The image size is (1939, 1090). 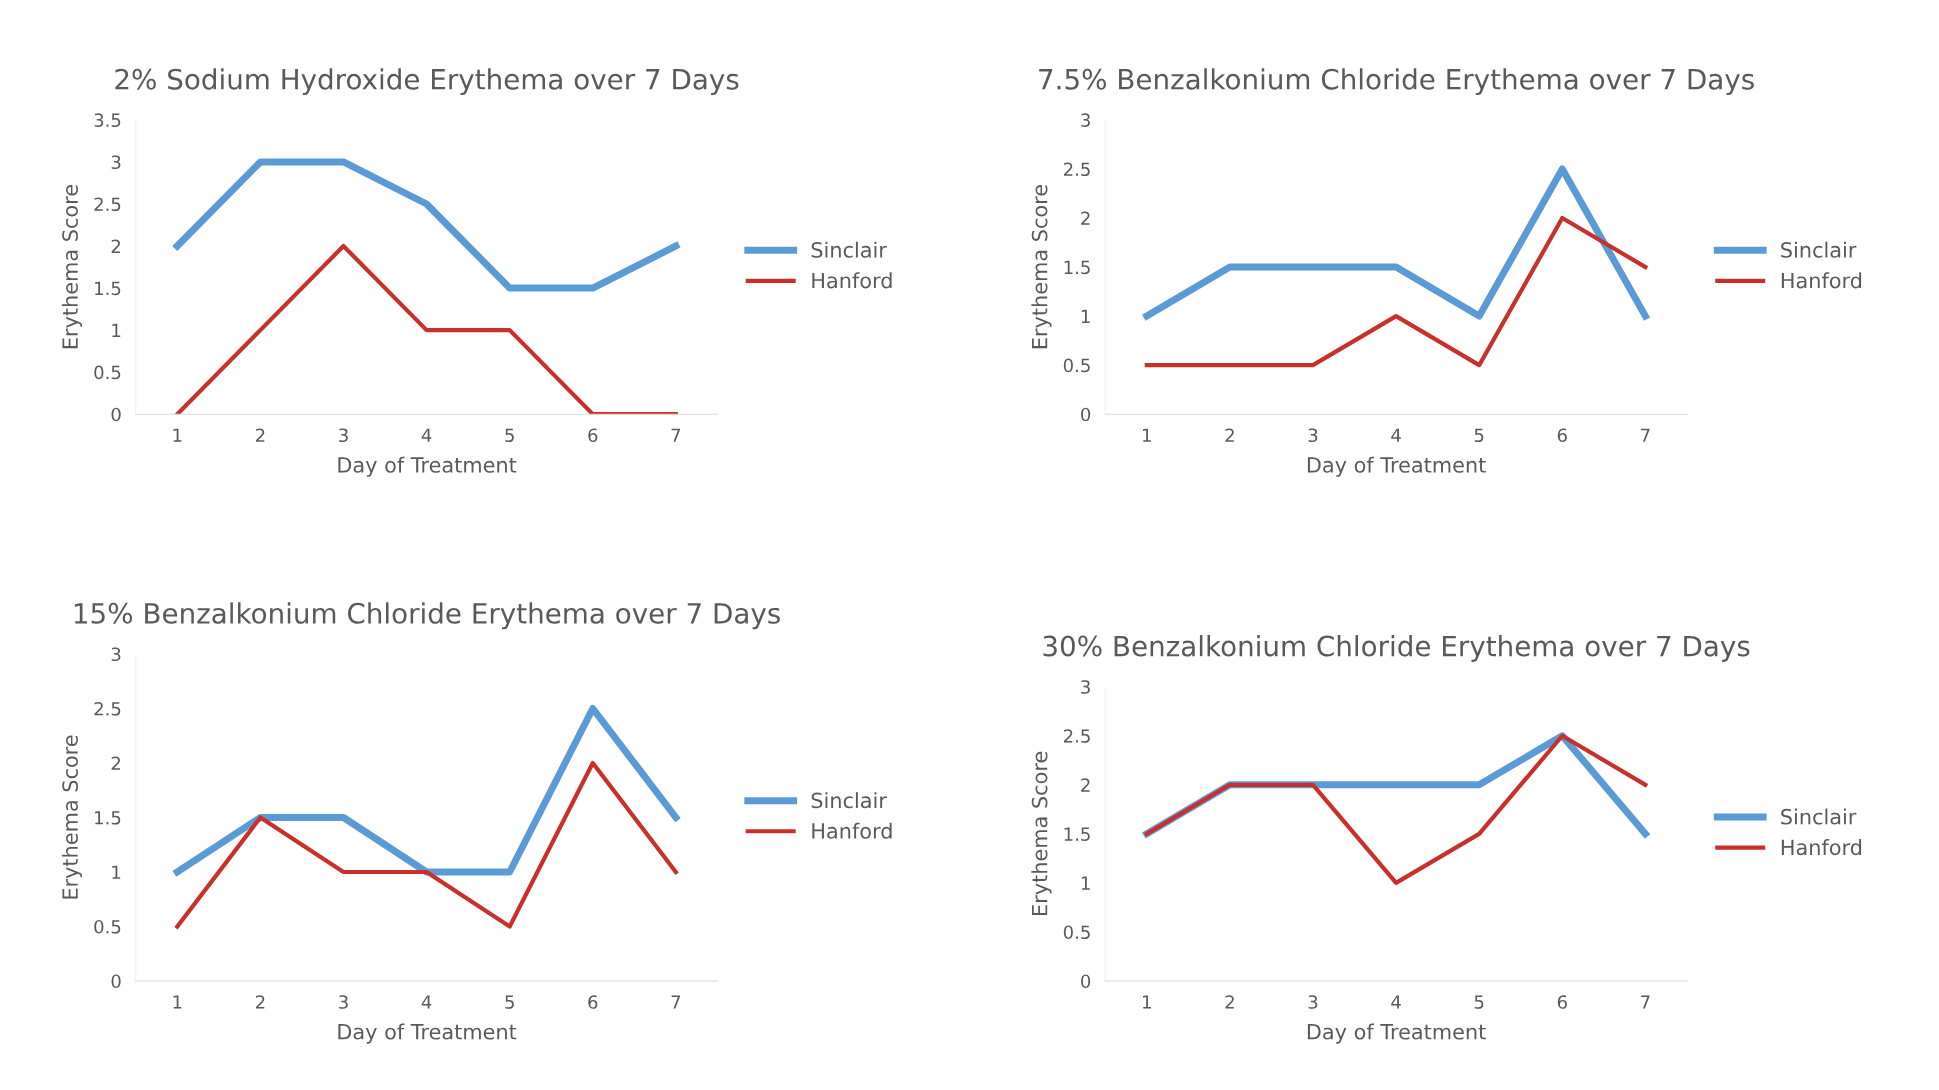 I want to click on chart-title: 15% Benzalkonium Chloride Erythema over 7 Days, so click(x=427, y=616).